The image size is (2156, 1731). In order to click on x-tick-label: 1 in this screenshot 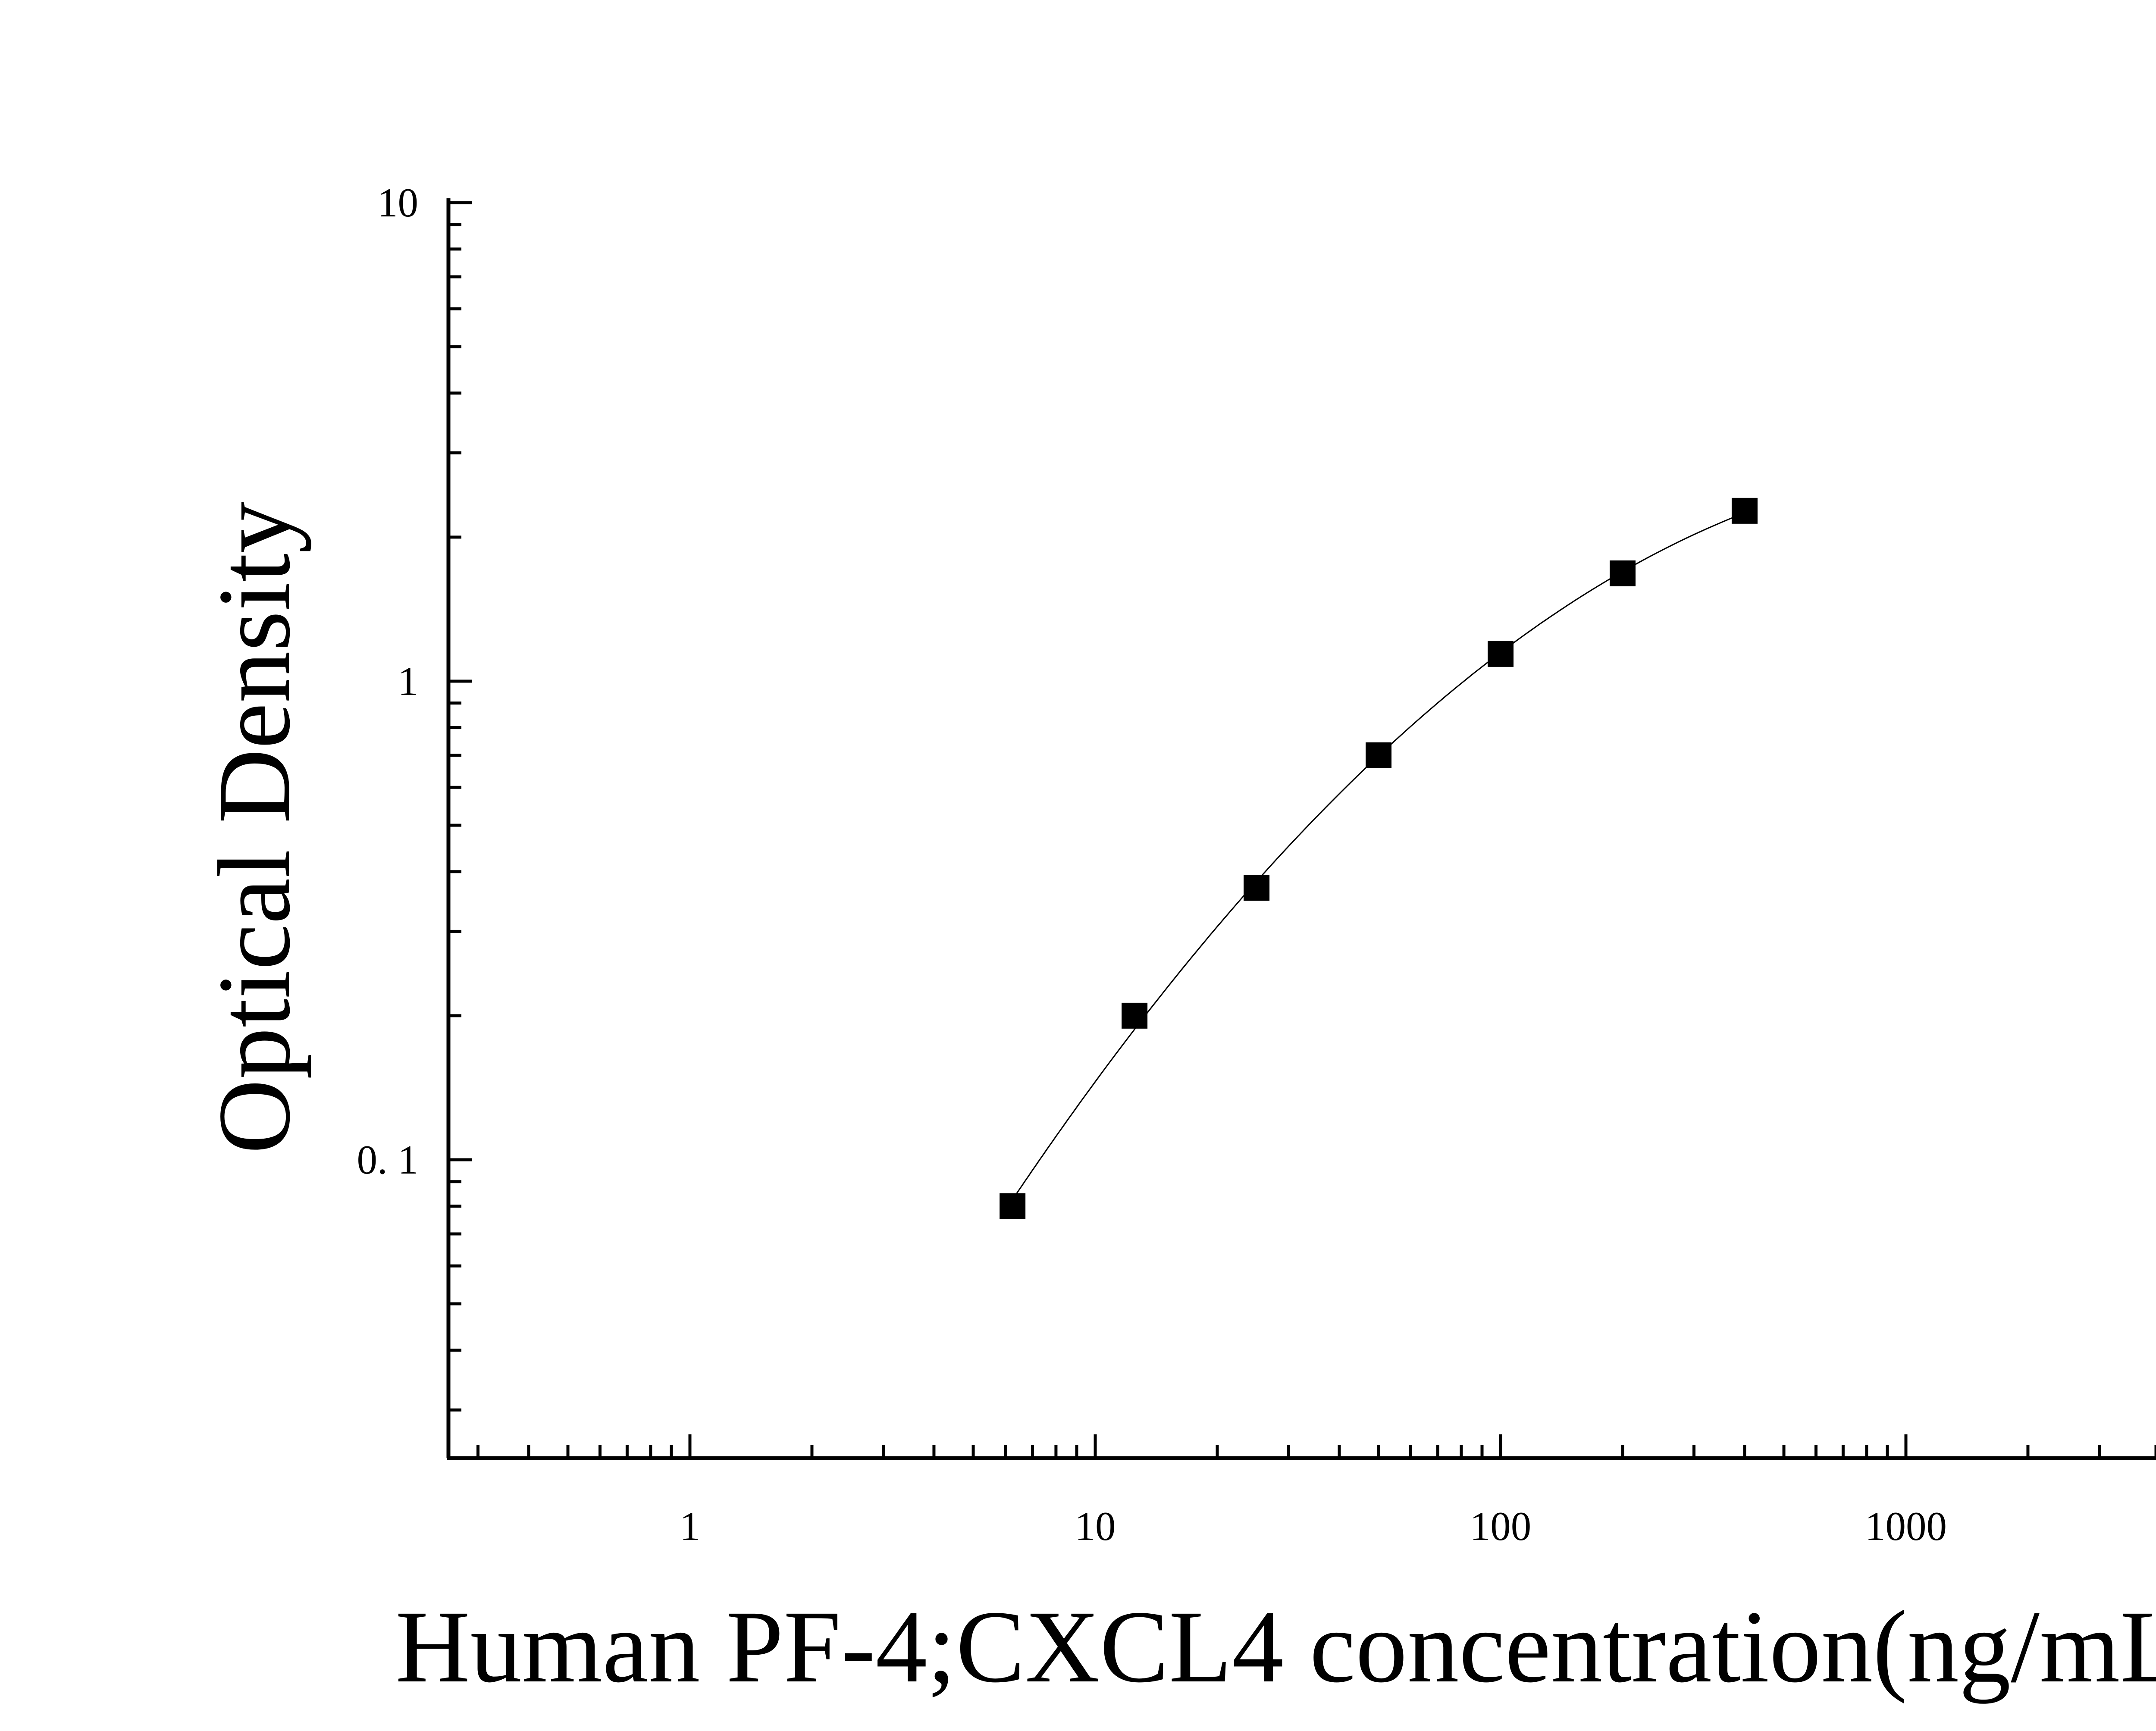, I will do `click(690, 1526)`.